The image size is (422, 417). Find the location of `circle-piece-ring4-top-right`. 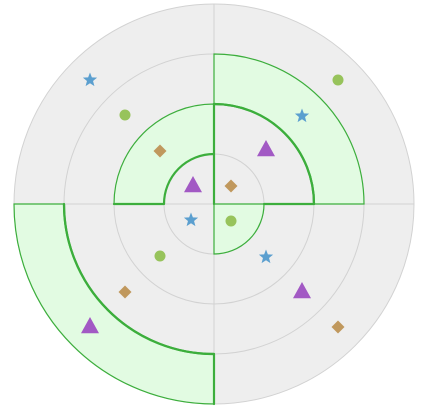

circle-piece-ring4-top-right is located at coordinates (338, 80).